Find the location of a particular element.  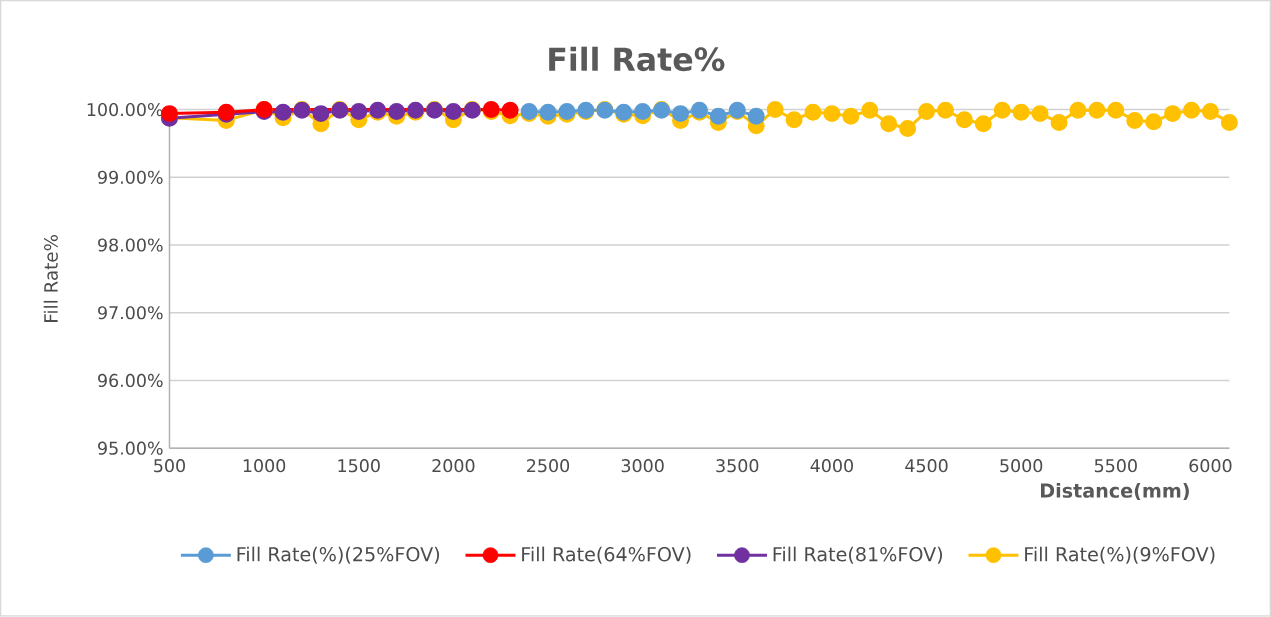

x-tick-label: 500 is located at coordinates (169, 466).